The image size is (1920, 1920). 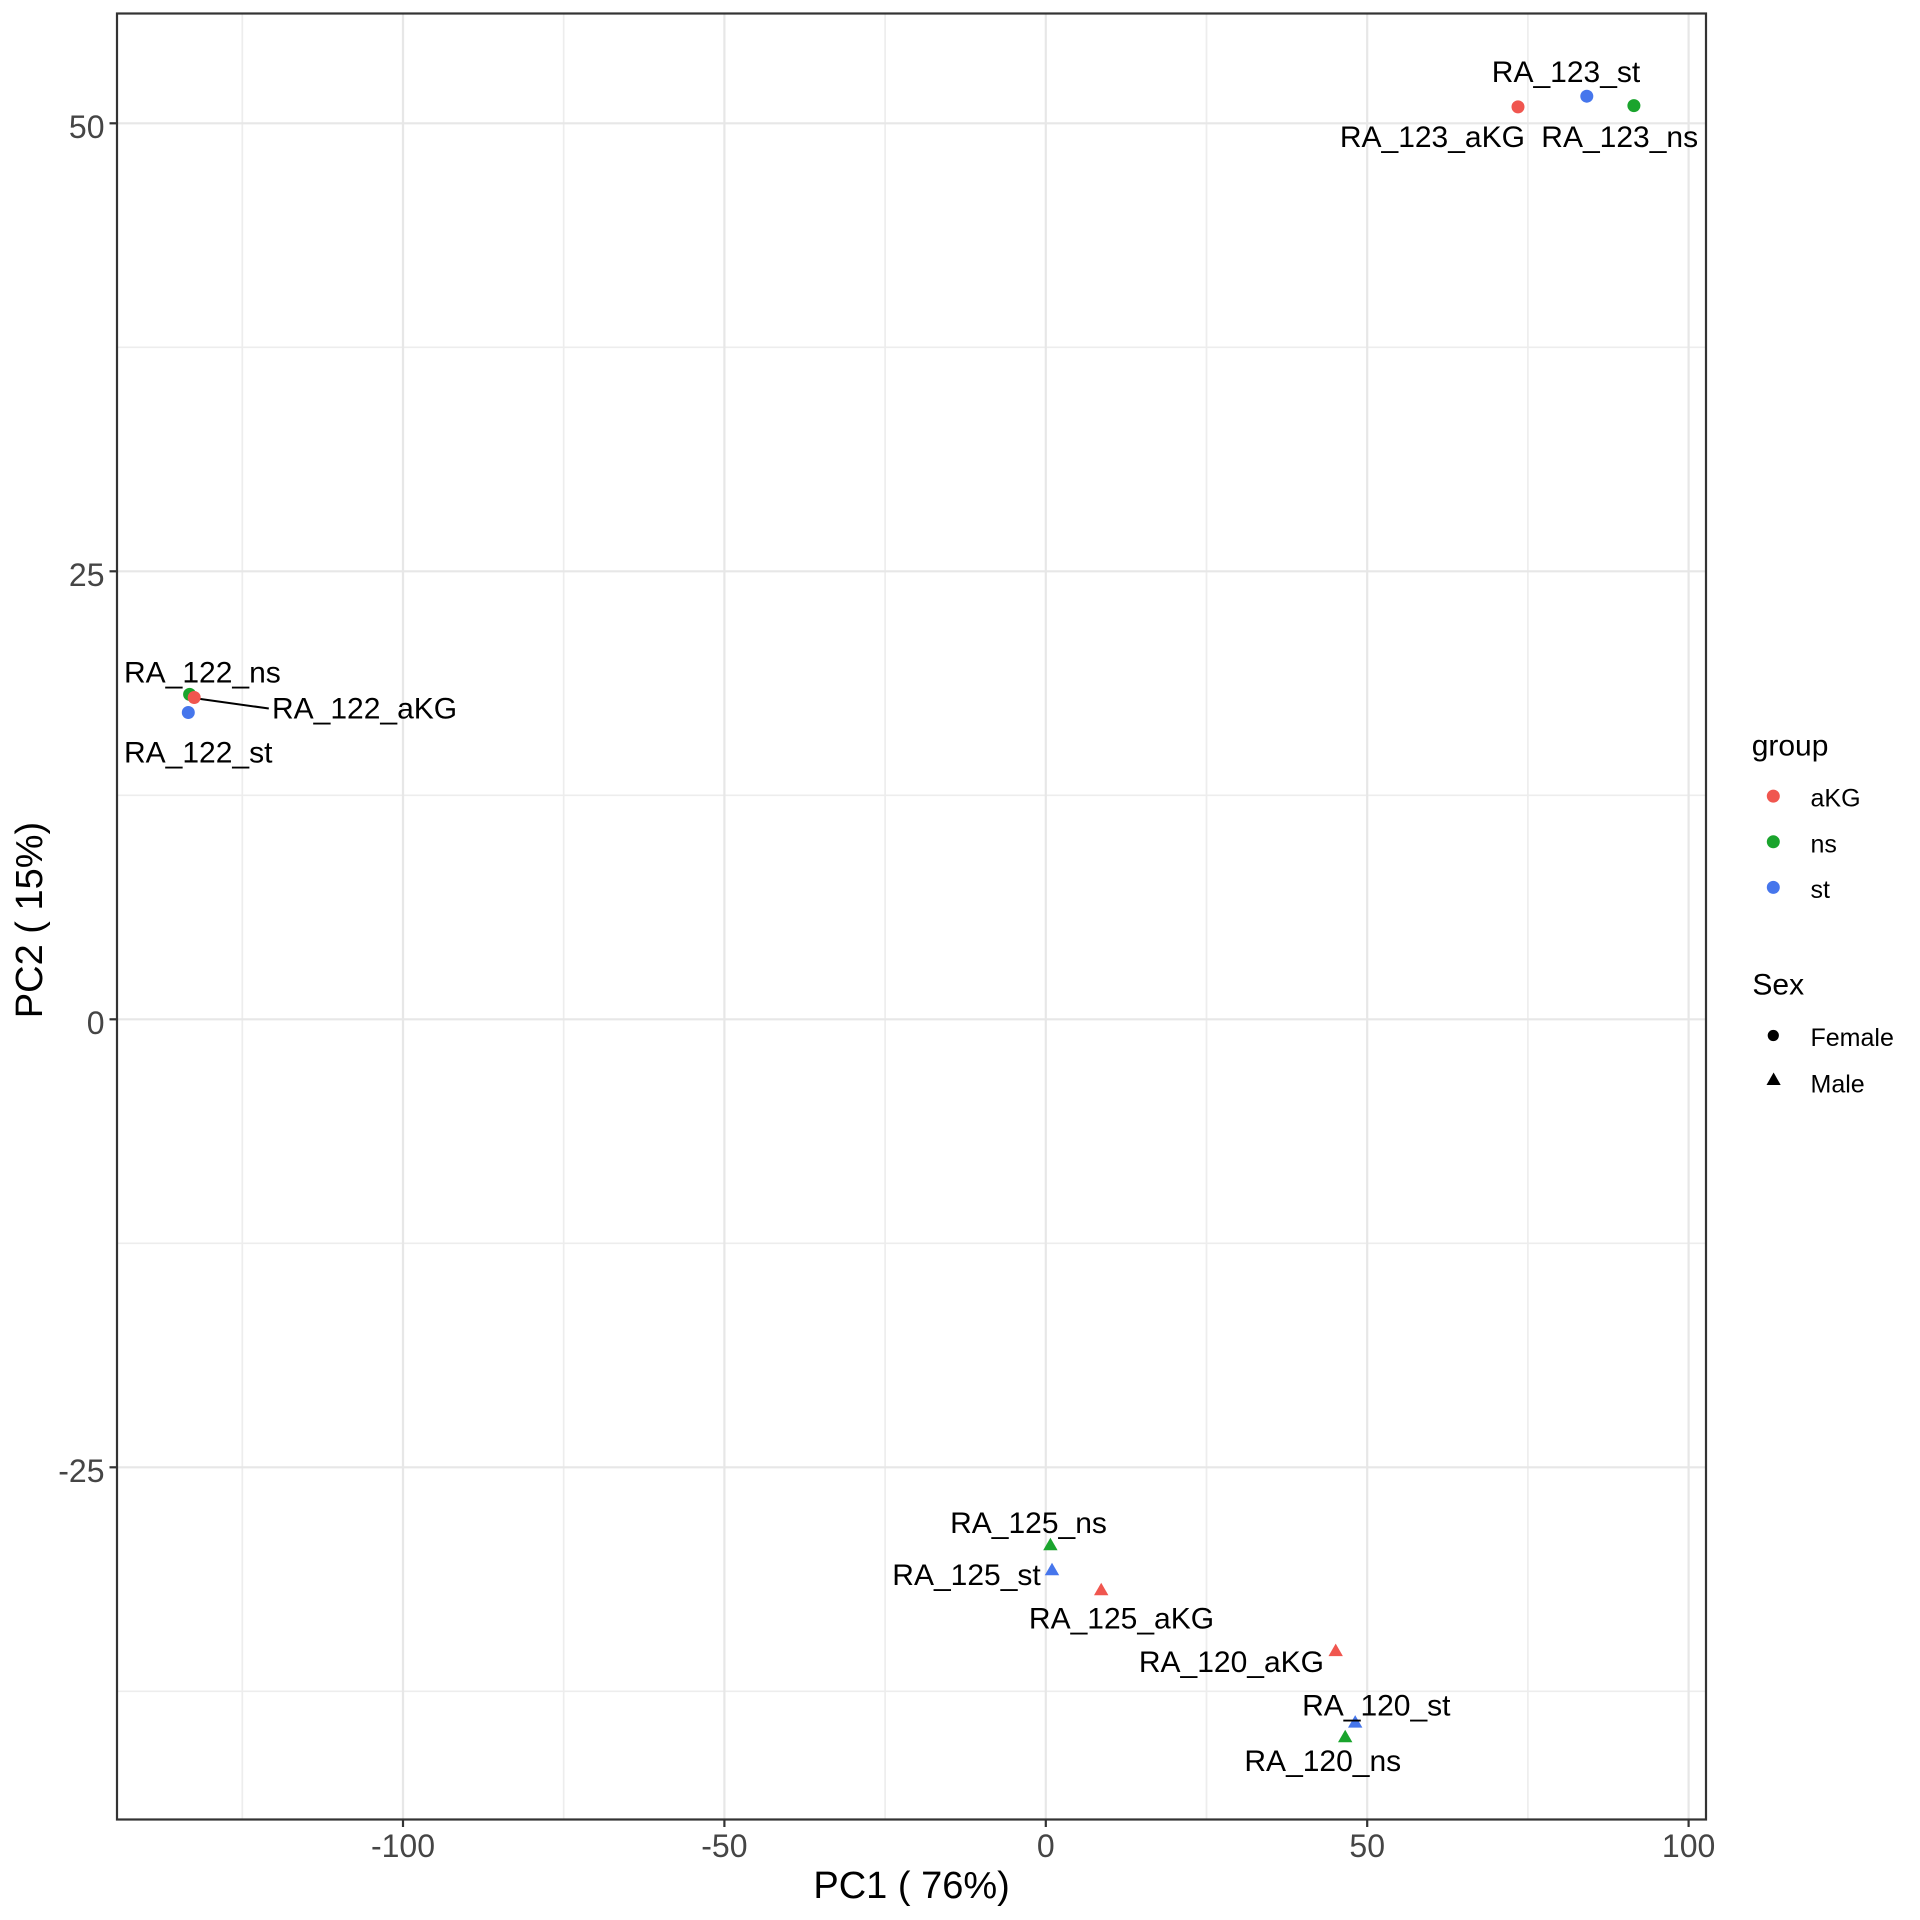 What do you see at coordinates (1821, 890) in the screenshot?
I see `svg-text: st` at bounding box center [1821, 890].